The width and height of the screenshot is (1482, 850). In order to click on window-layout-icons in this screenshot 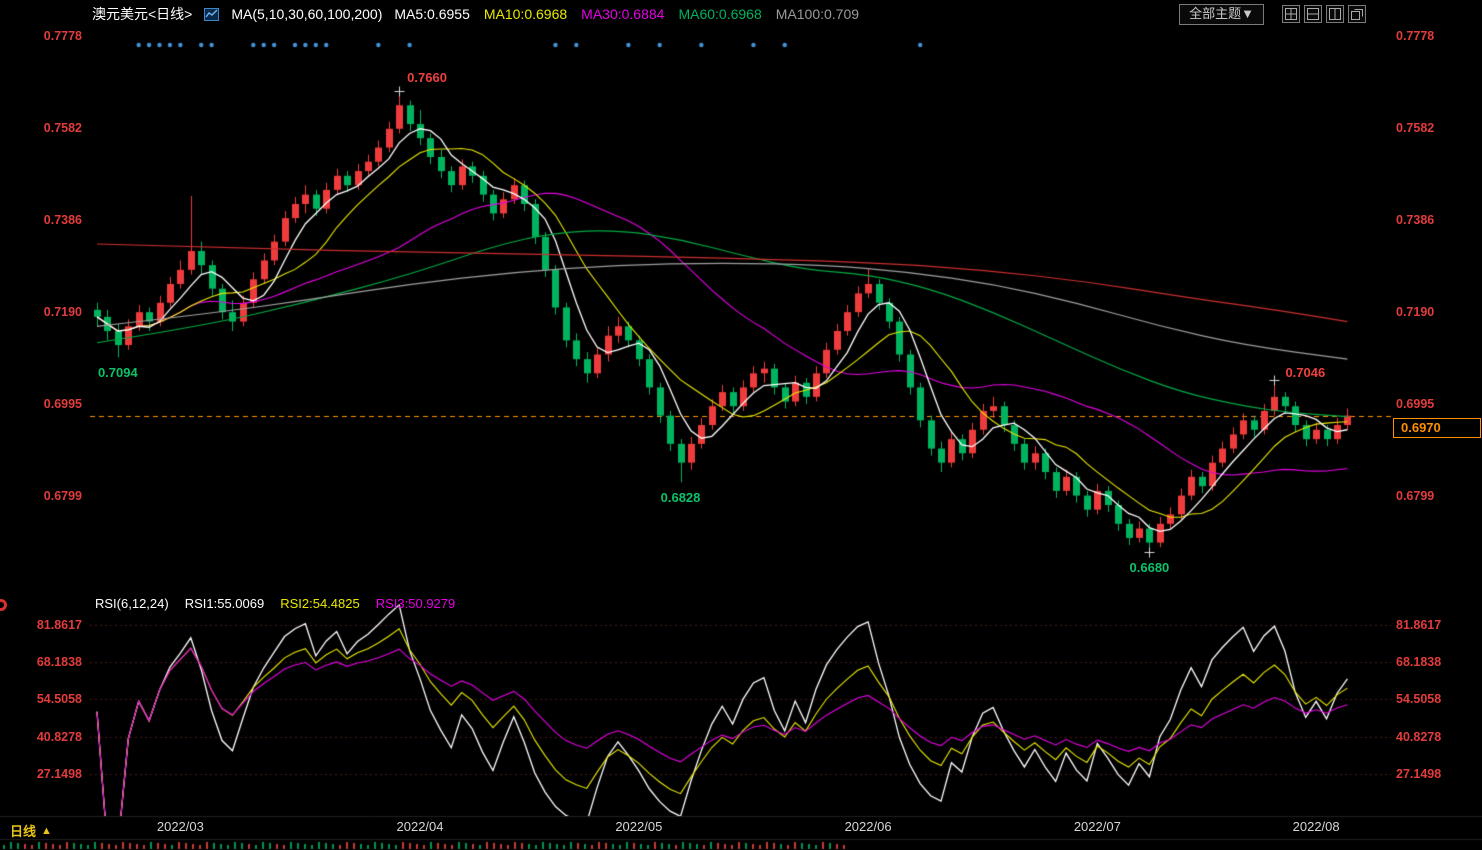, I will do `click(1324, 14)`.